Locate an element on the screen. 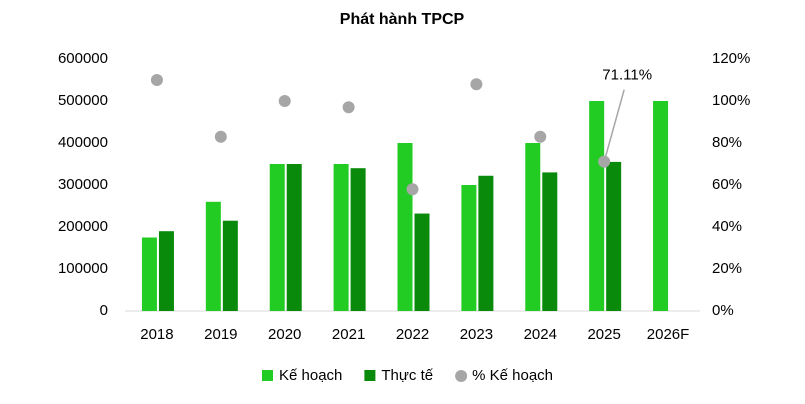 Image resolution: width=805 pixels, height=404 pixels. x-tick-label: 2018 is located at coordinates (156, 334).